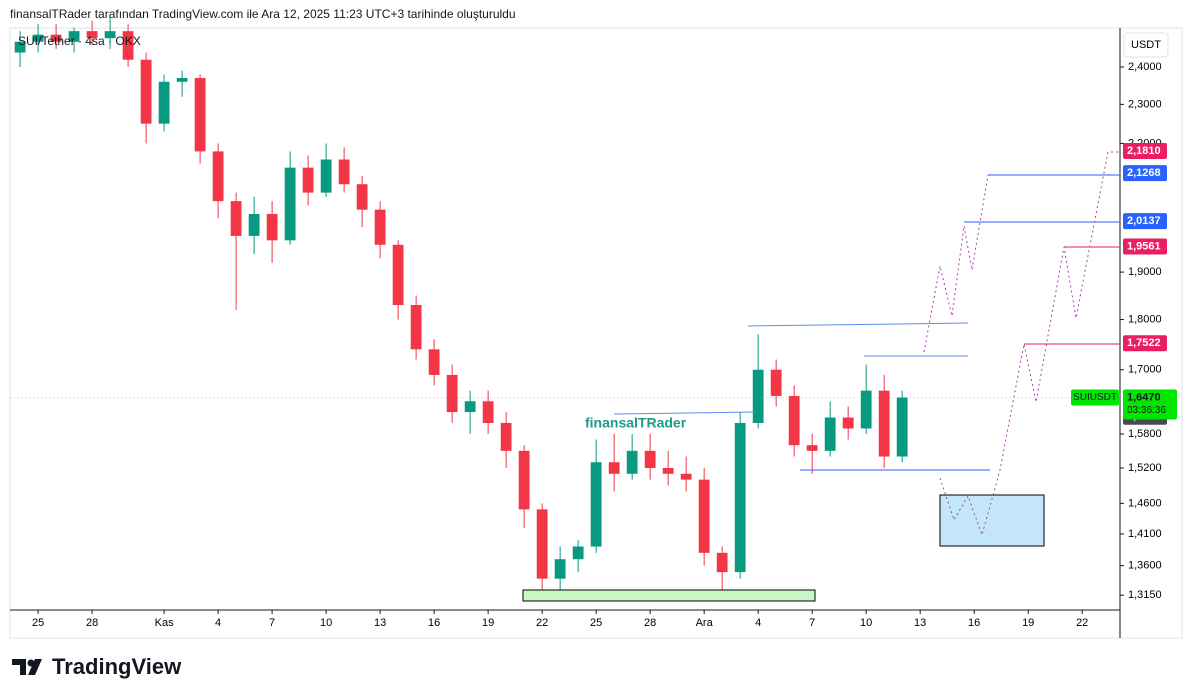 The width and height of the screenshot is (1193, 698). Describe the element at coordinates (164, 623) in the screenshot. I see `x-tick-label: Kas` at that location.